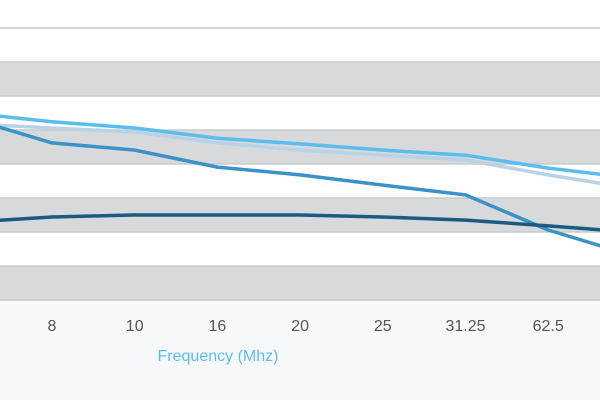 This screenshot has width=600, height=400. I want to click on x-tick-label: 20, so click(300, 326).